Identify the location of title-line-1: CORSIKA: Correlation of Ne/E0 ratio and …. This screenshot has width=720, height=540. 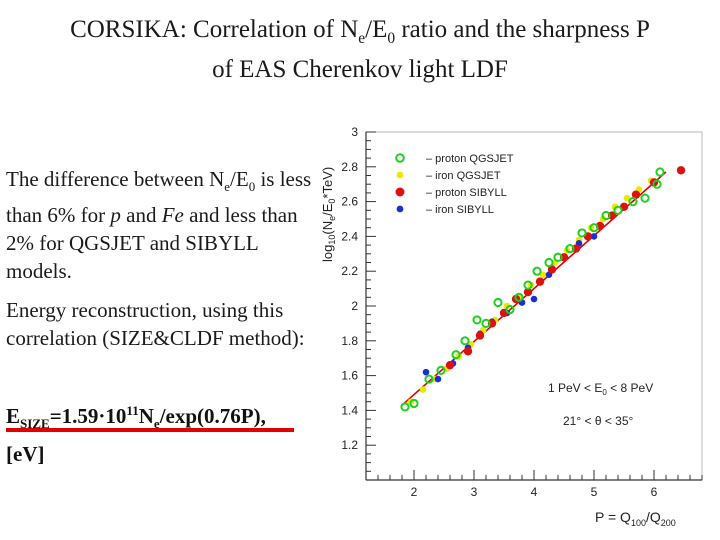
(360, 31).